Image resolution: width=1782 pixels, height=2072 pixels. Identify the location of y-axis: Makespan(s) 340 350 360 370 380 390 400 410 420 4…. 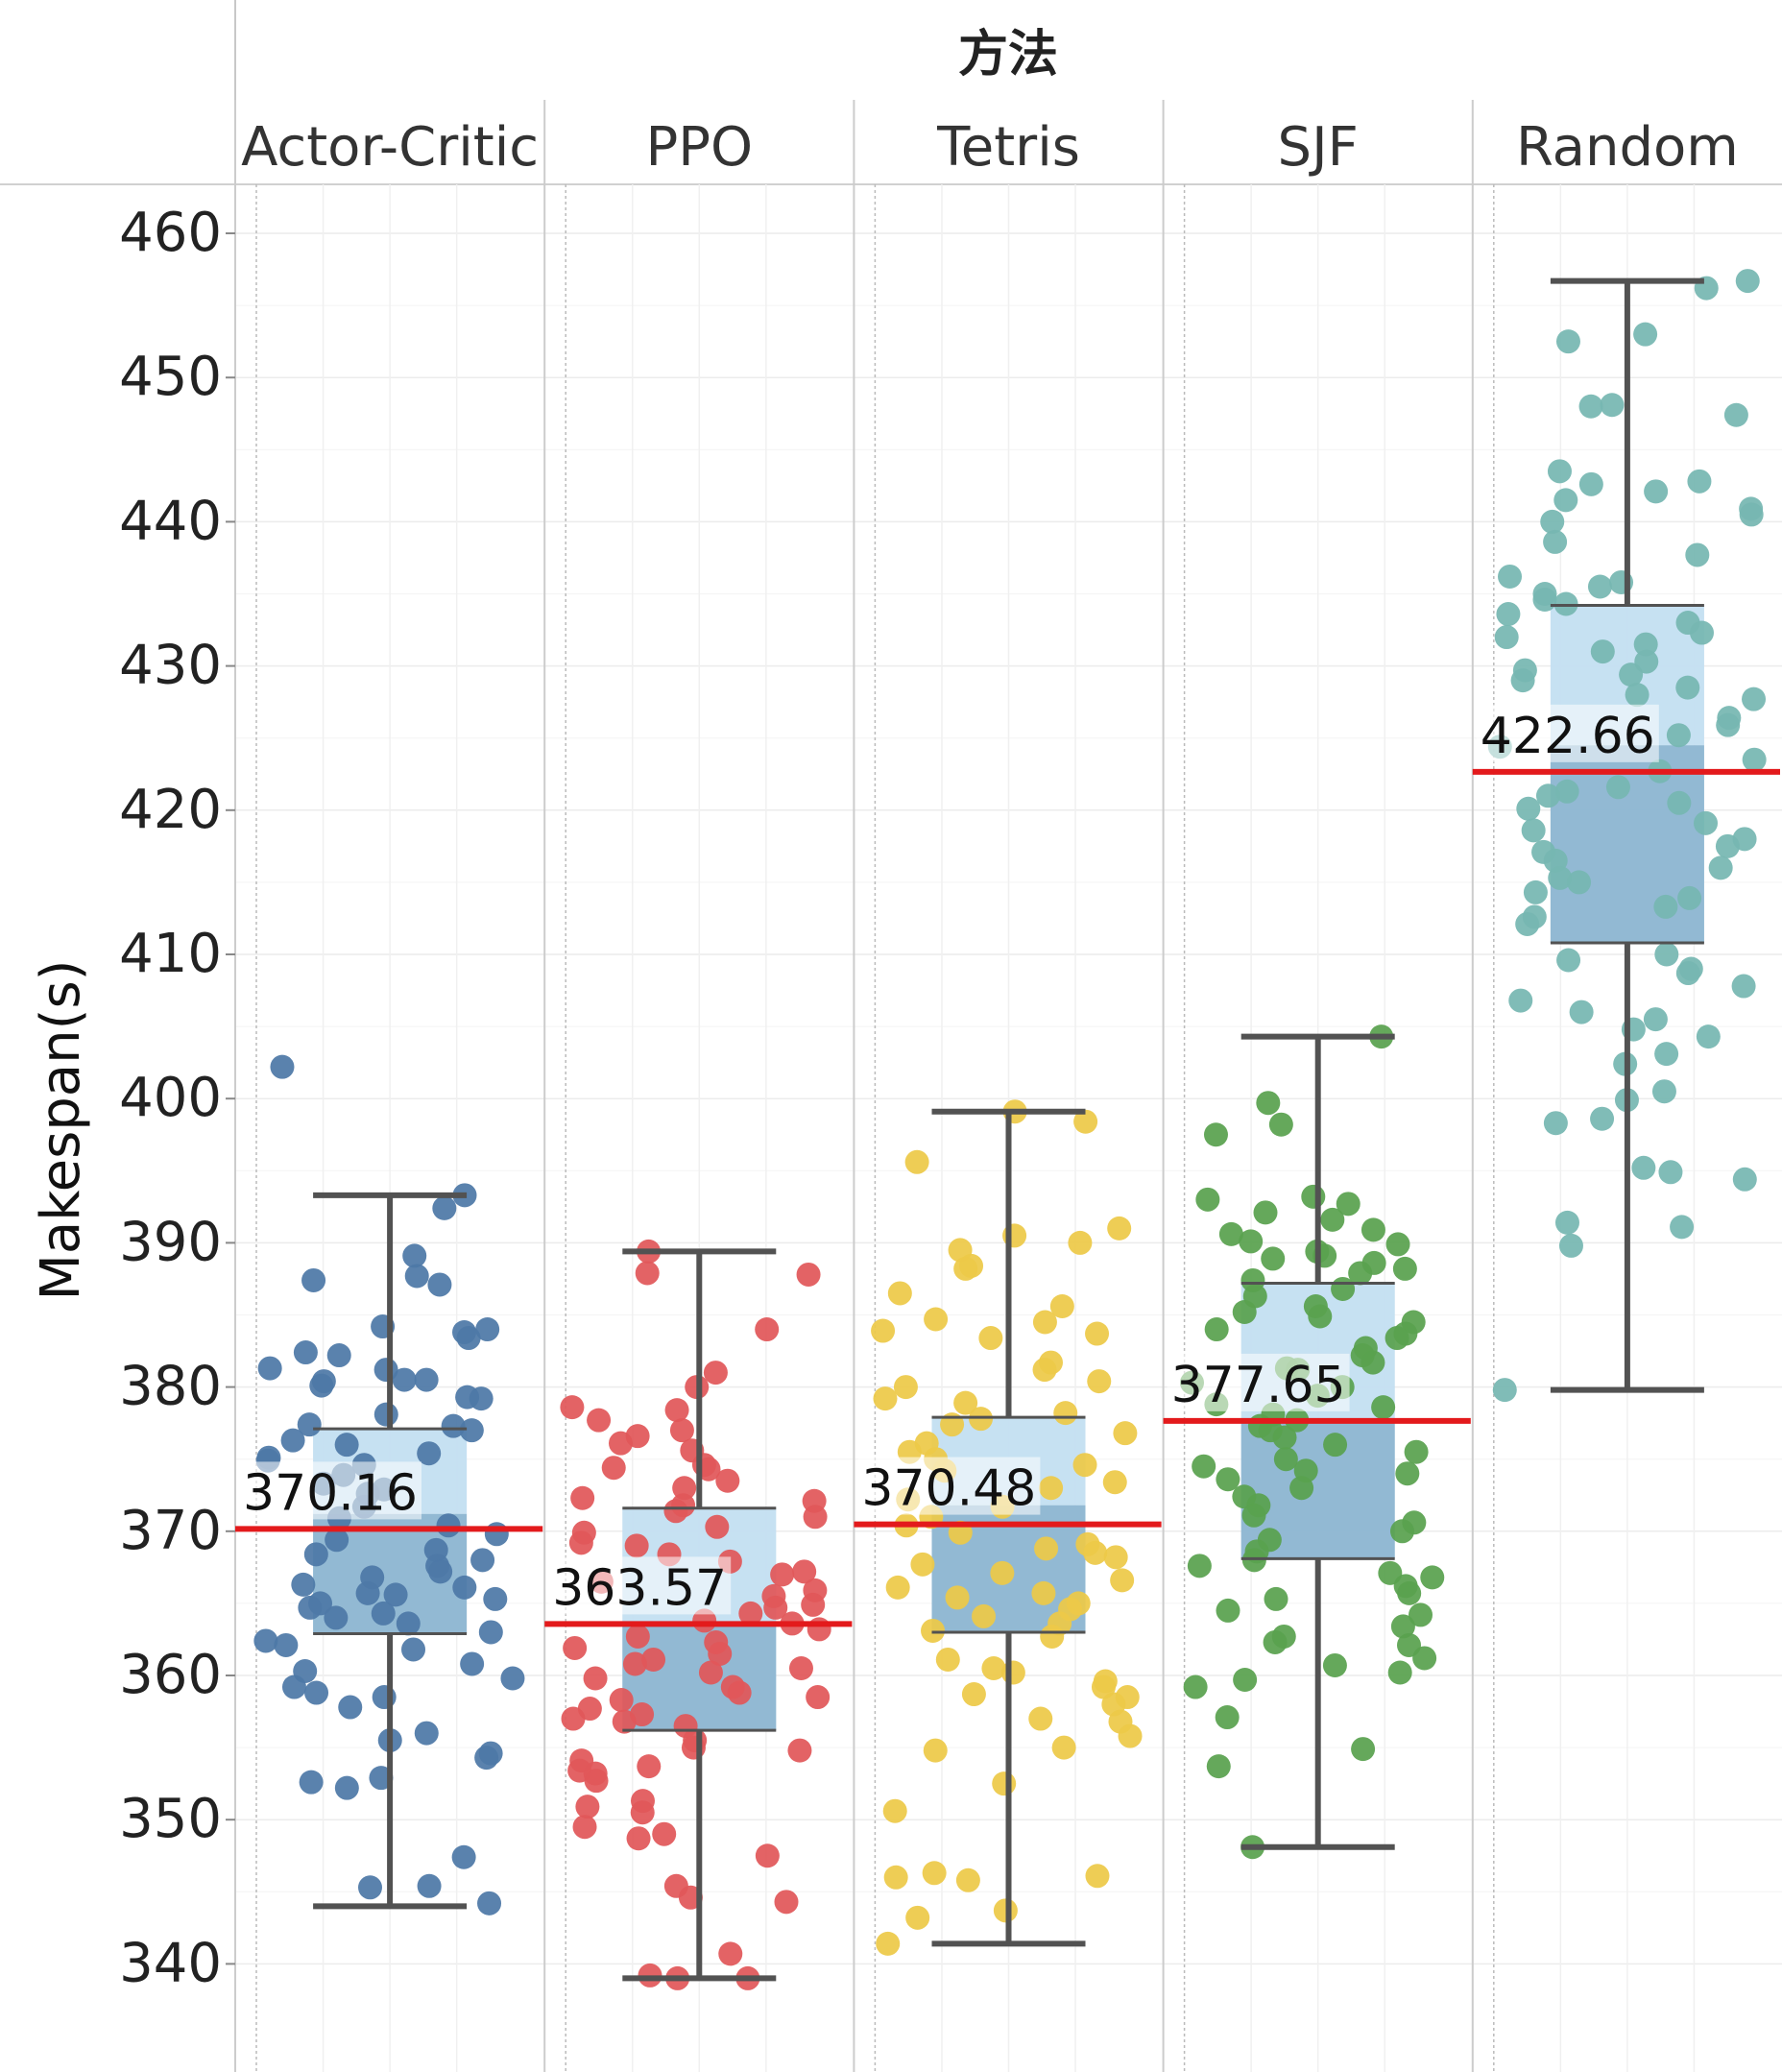
(132, 1098).